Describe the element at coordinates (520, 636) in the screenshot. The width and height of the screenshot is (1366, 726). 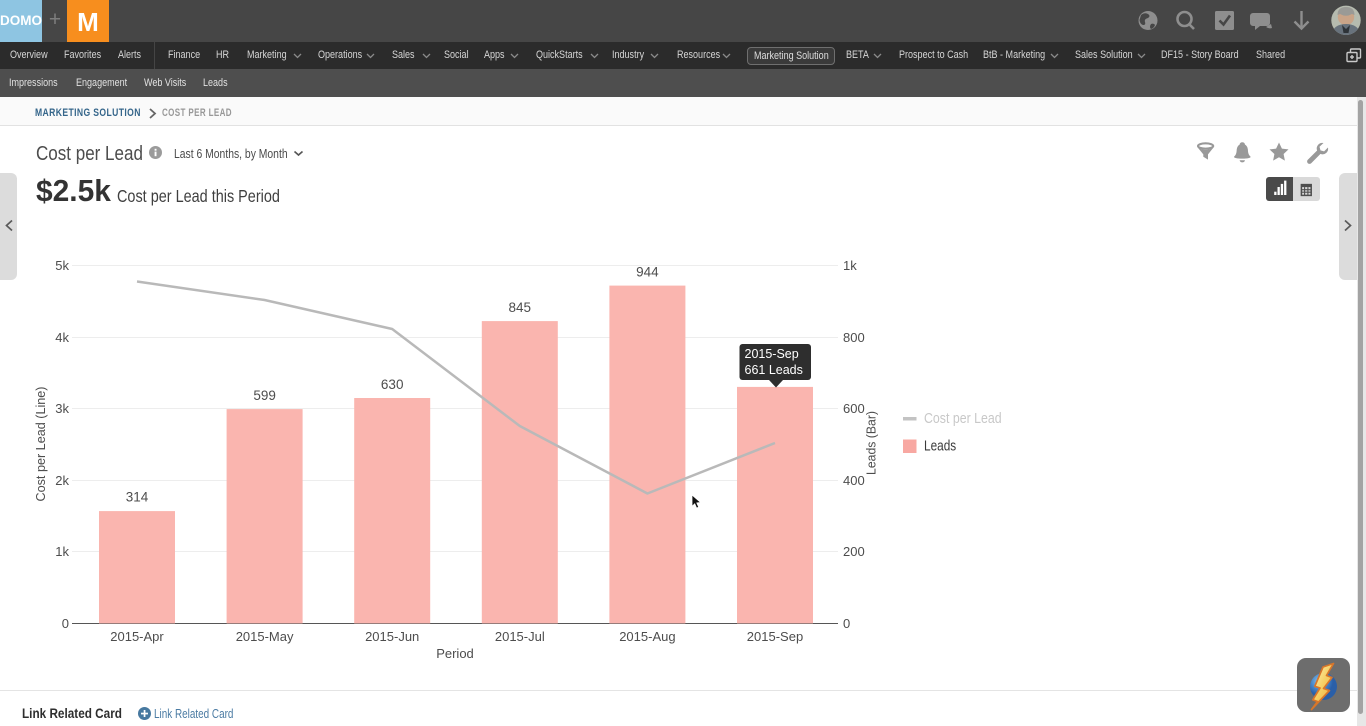
I see `svg-text: 2015-Jul` at that location.